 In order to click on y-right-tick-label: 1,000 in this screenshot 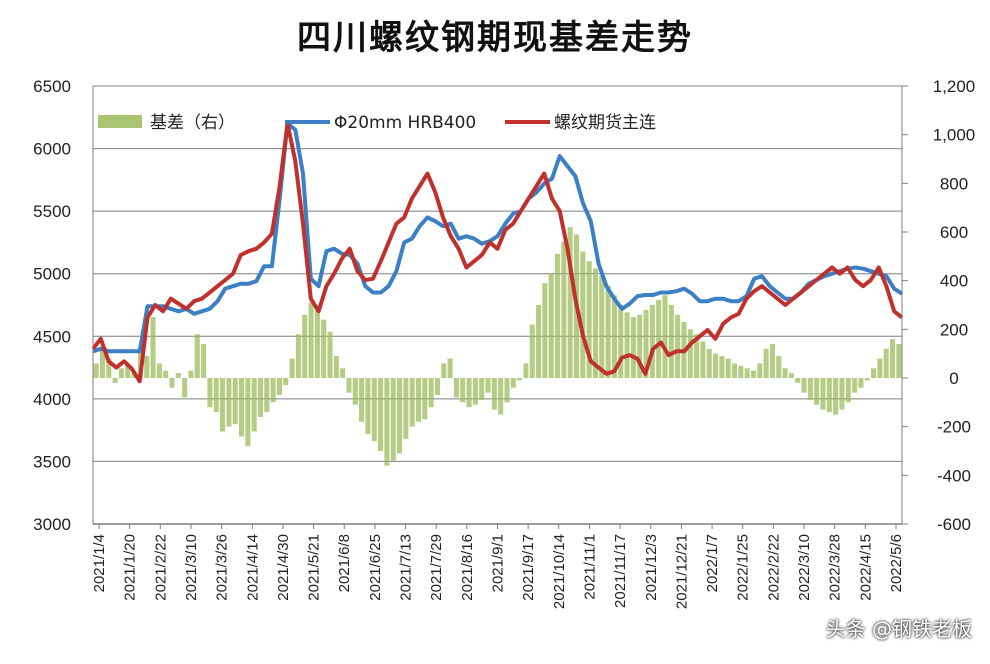, I will do `click(954, 135)`.